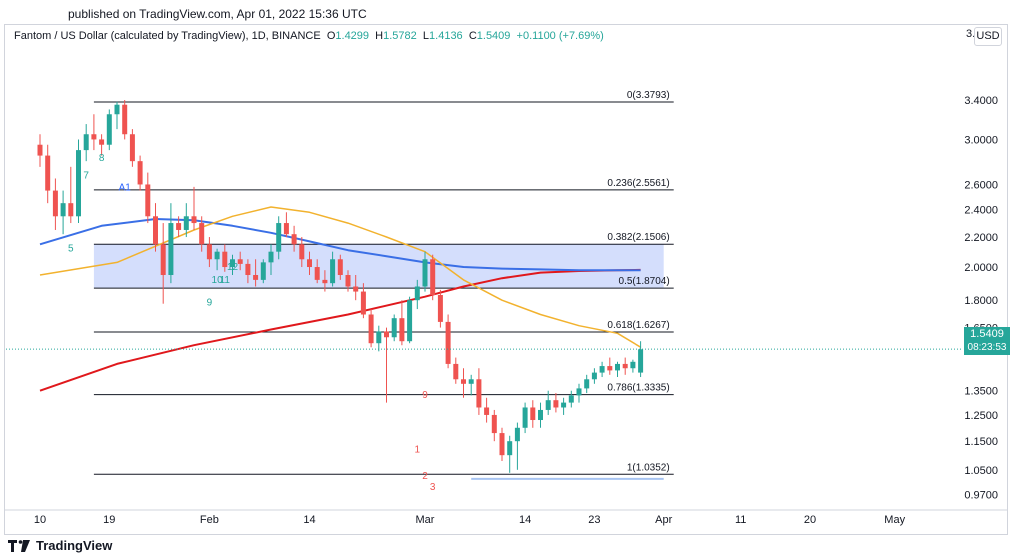 The width and height of the screenshot is (1024, 559). Describe the element at coordinates (971, 34) in the screenshot. I see `axis-top-truncated-label: 3.` at that location.